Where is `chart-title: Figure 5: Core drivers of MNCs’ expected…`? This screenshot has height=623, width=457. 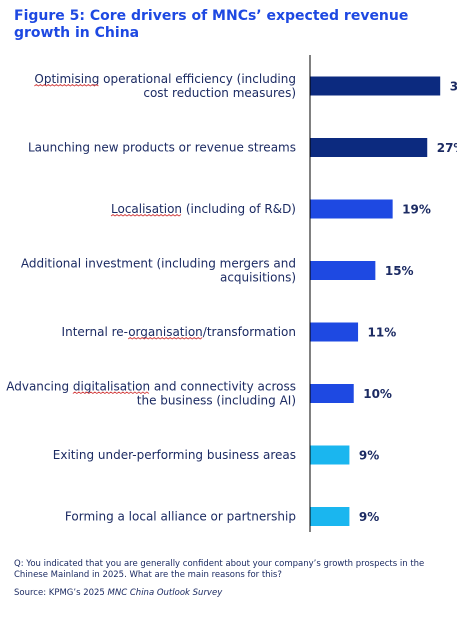
chart-title: Figure 5: Core drivers of MNCs’ expected… is located at coordinates (211, 24).